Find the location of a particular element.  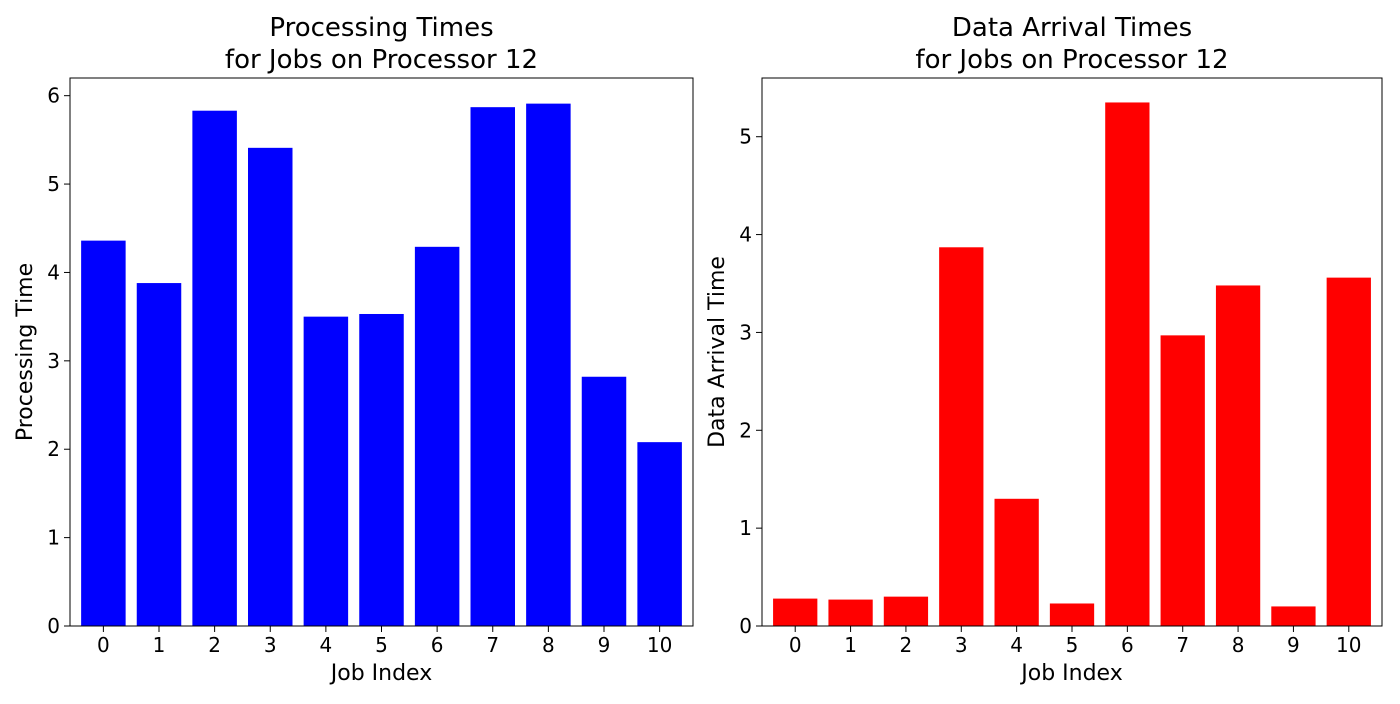

y-axis-label: Data Arrival Time is located at coordinates (717, 352).